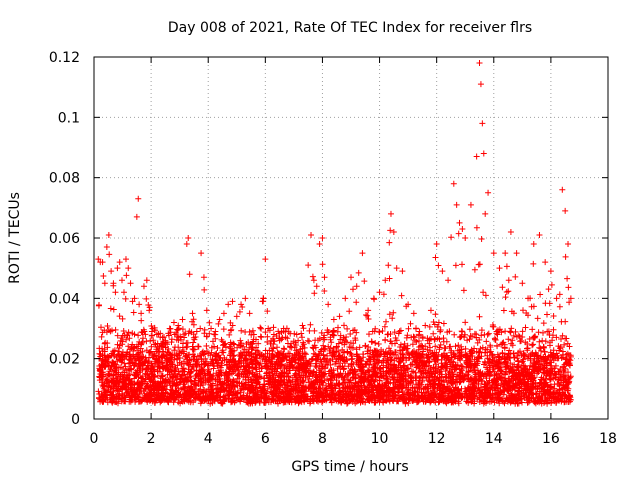 The width and height of the screenshot is (640, 480). Describe the element at coordinates (322, 439) in the screenshot. I see `x-tick-label-4: 8` at that location.